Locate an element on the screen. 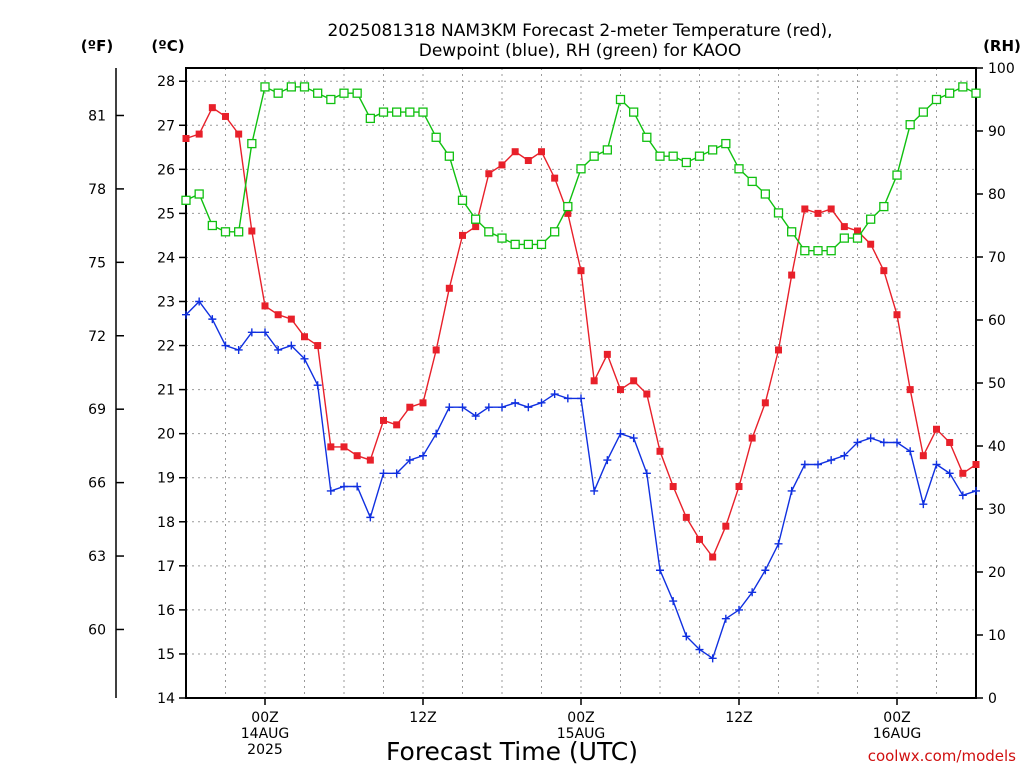 Image resolution: width=1024 pixels, height=768 pixels. rh-tick-label: 80 is located at coordinates (997, 195).